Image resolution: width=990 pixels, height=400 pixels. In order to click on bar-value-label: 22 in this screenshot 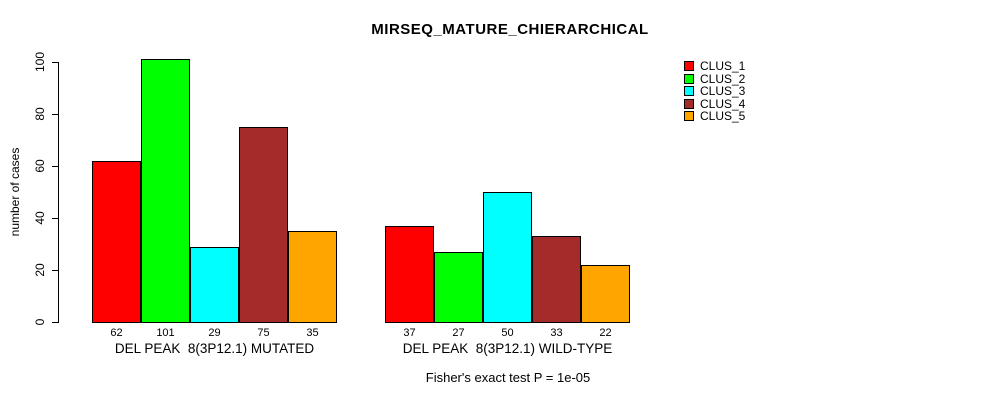, I will do `click(605, 333)`.